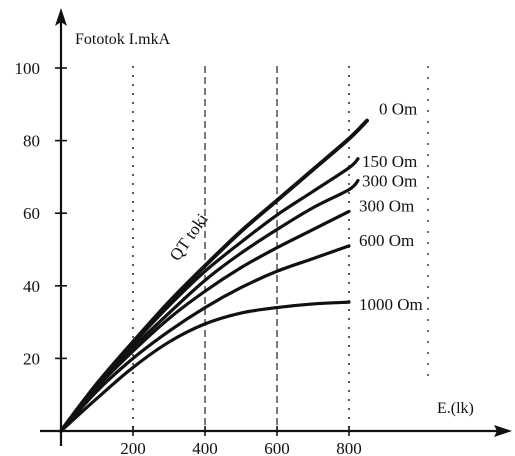  What do you see at coordinates (386, 205) in the screenshot?
I see `curve-label-4: 300 Om` at bounding box center [386, 205].